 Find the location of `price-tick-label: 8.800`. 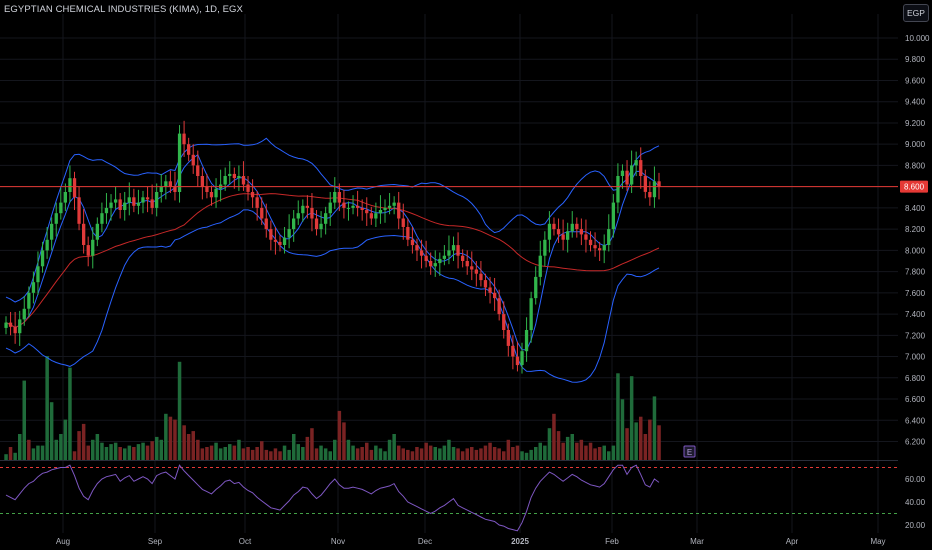

price-tick-label: 8.800 is located at coordinates (915, 165).